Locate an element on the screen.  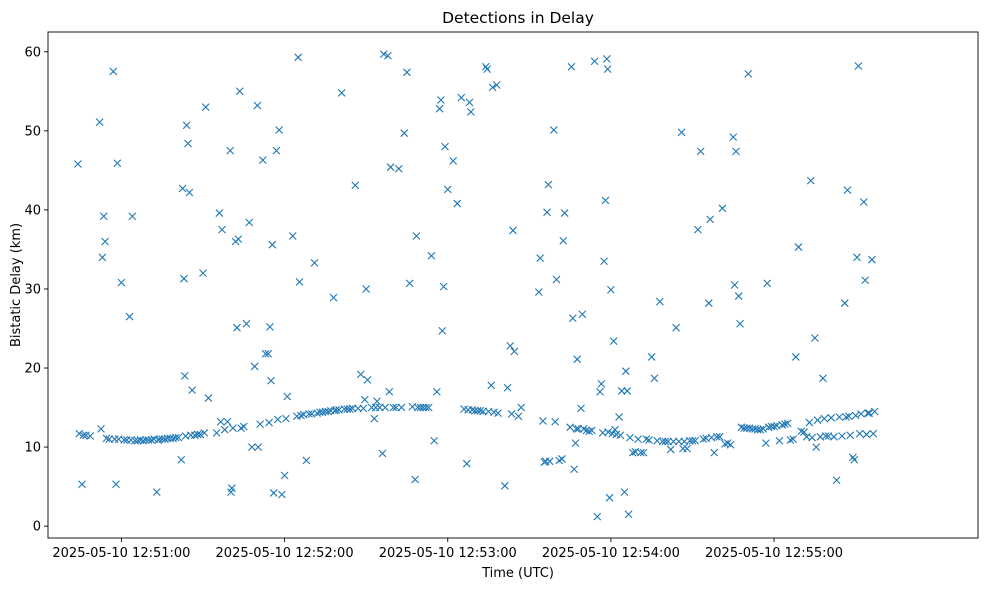
x-tick-label: 2025-05-10 12:54:00 is located at coordinates (611, 553).